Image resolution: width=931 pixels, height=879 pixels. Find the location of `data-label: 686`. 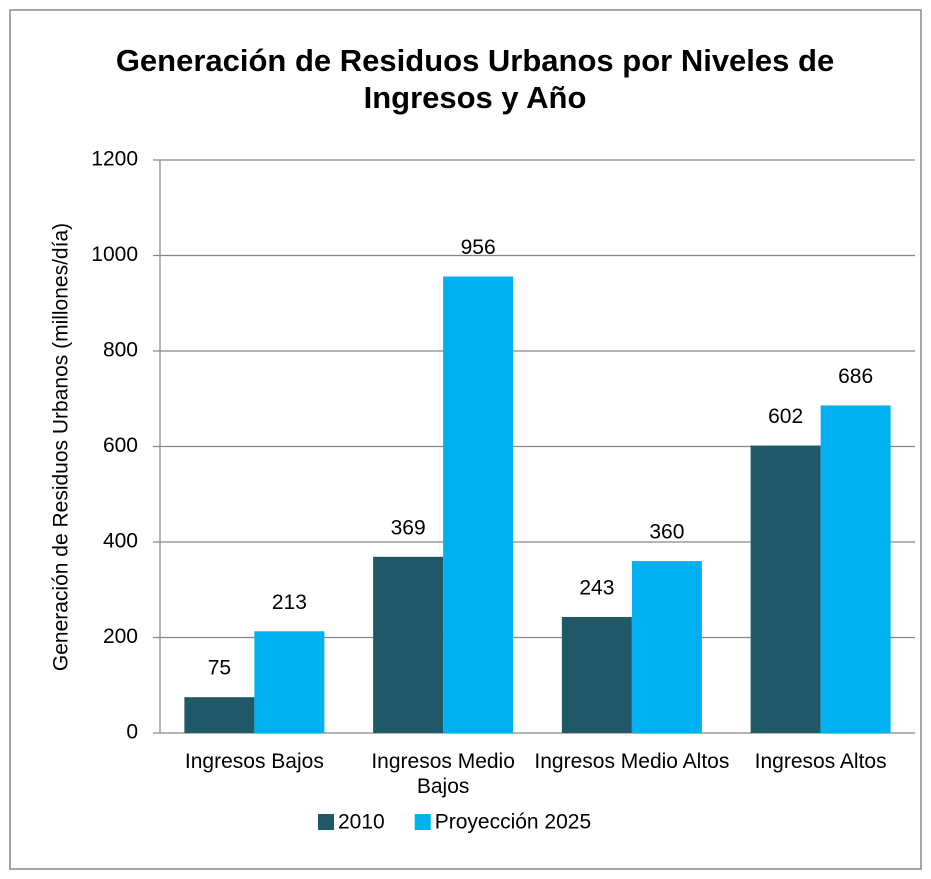

data-label: 686 is located at coordinates (855, 376).